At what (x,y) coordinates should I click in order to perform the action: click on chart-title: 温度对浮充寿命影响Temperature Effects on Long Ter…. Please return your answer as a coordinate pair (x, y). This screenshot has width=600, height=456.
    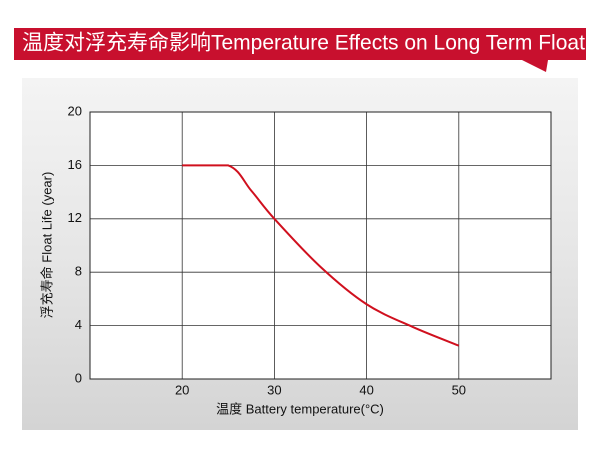
    Looking at the image, I should click on (311, 43).